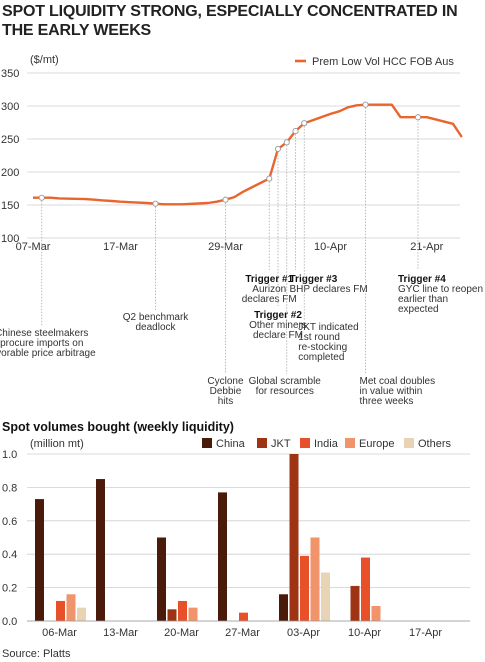 The width and height of the screenshot is (485, 662). Describe the element at coordinates (41, 343) in the screenshot. I see `annotation-text: procure imports on` at that location.